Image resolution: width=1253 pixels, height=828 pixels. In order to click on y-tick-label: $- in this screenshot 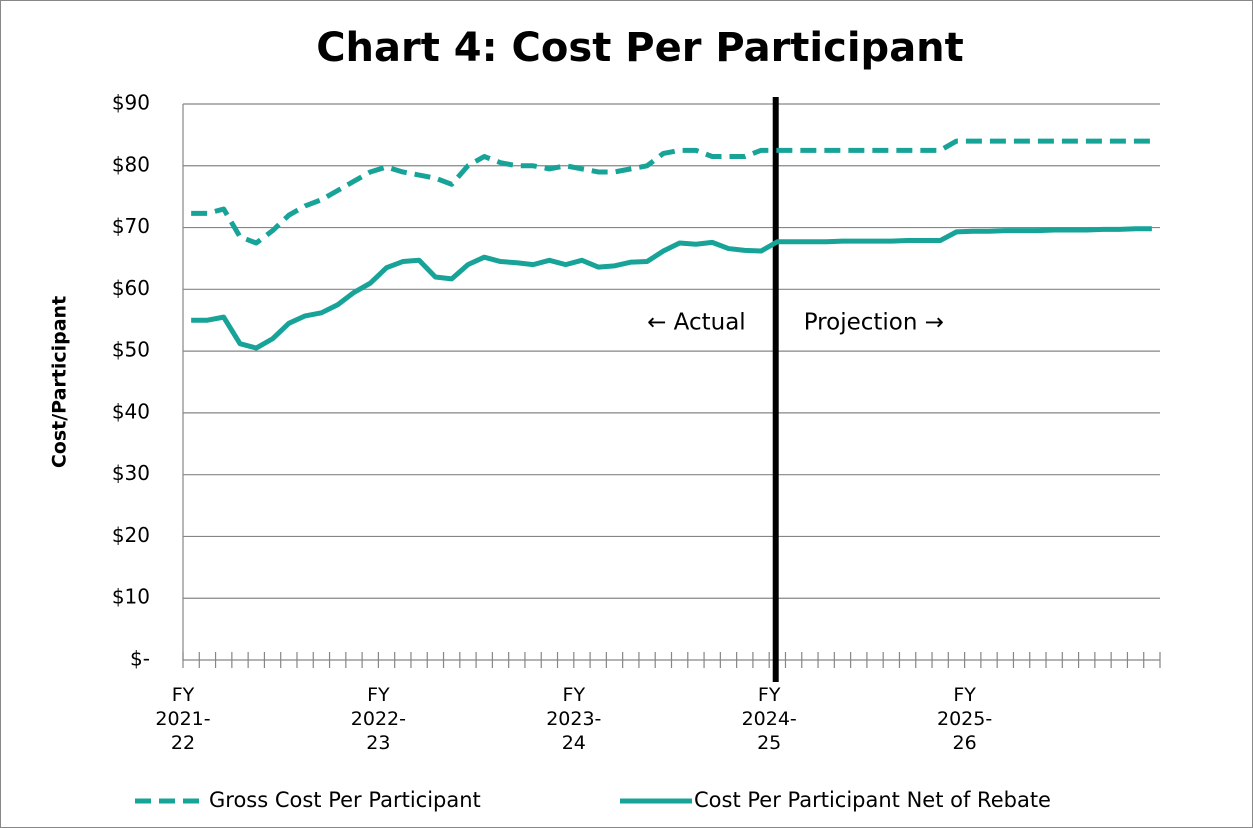, I will do `click(140, 659)`.